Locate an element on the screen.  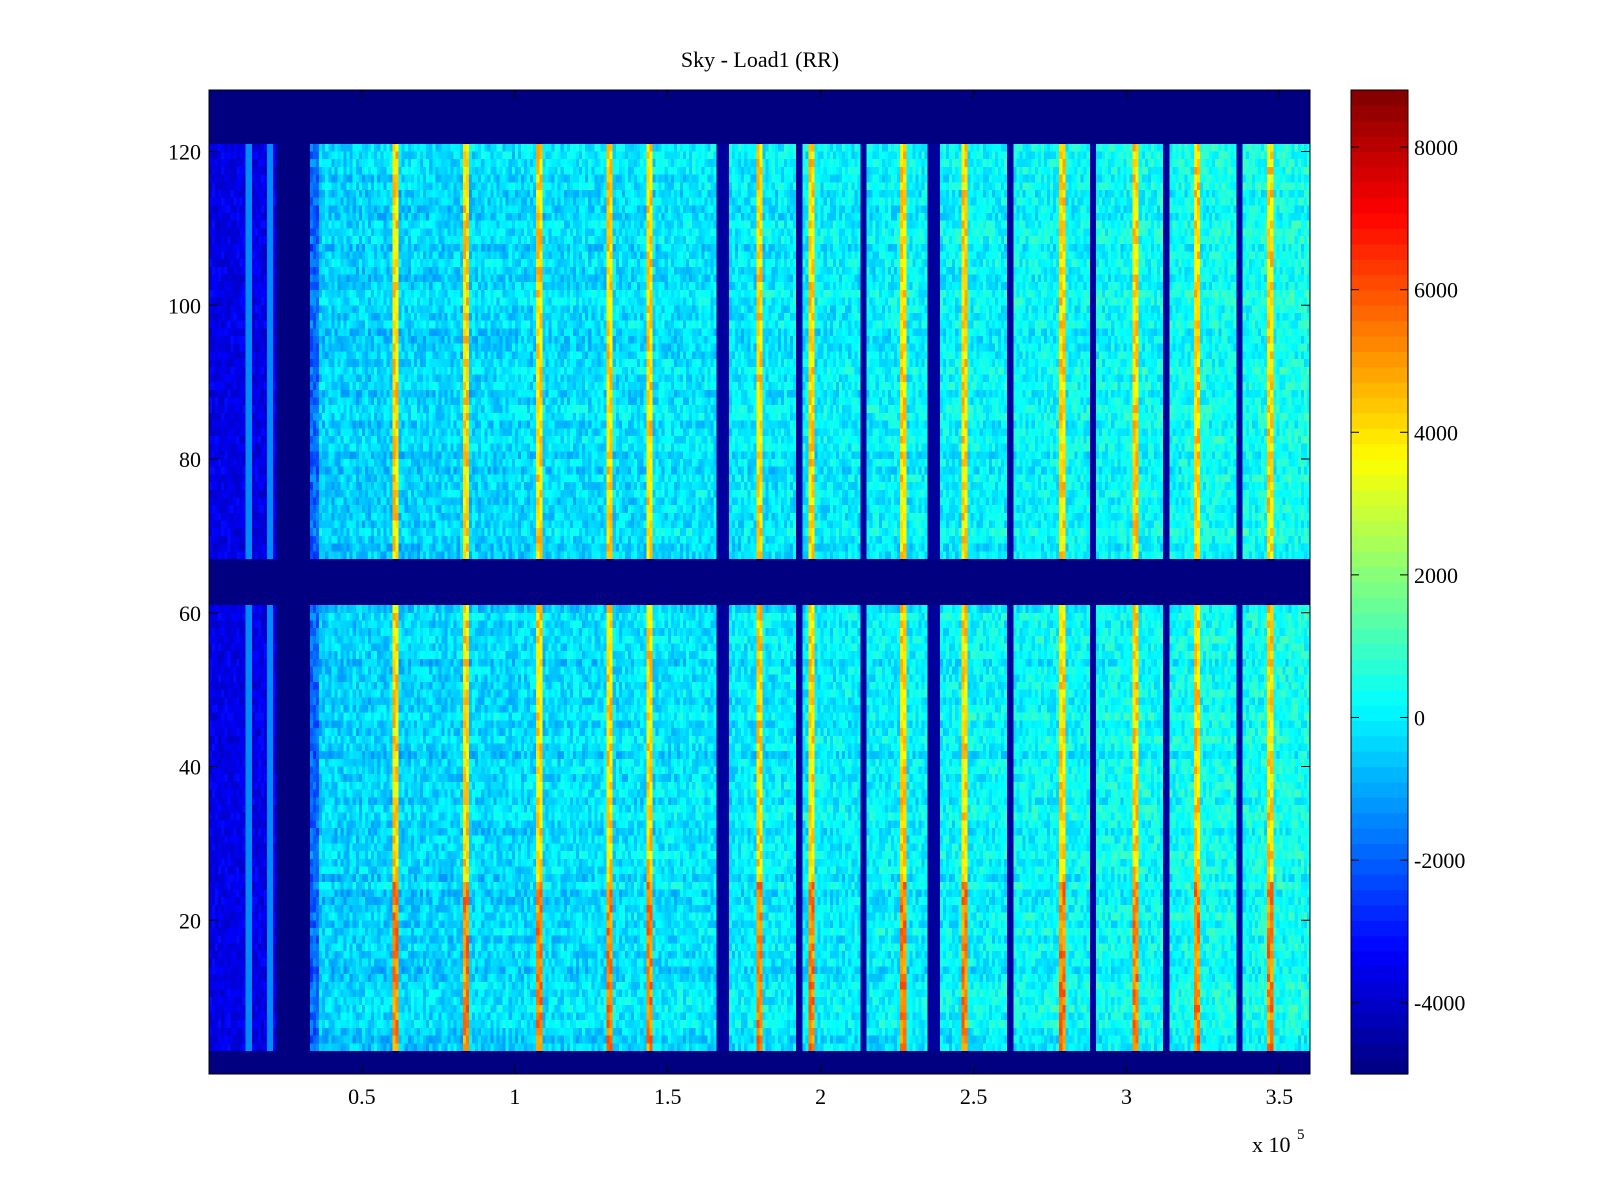
colorbar-tick-label: 4000 is located at coordinates (1436, 432).